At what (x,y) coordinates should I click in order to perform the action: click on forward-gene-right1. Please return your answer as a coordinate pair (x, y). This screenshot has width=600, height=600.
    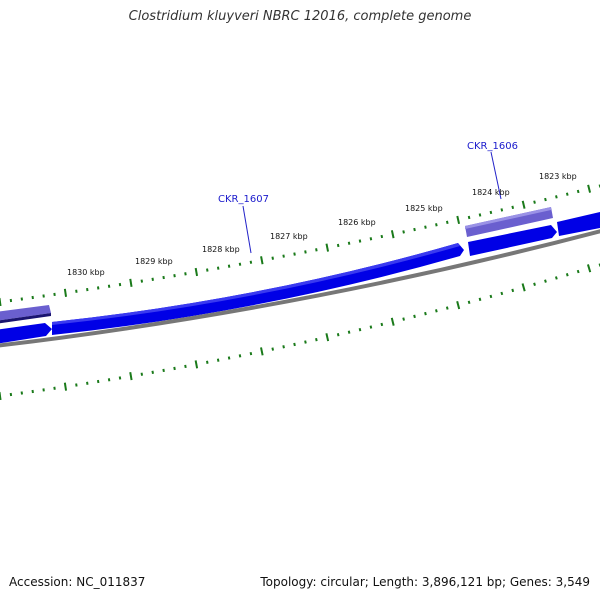
    Looking at the image, I should click on (512, 240).